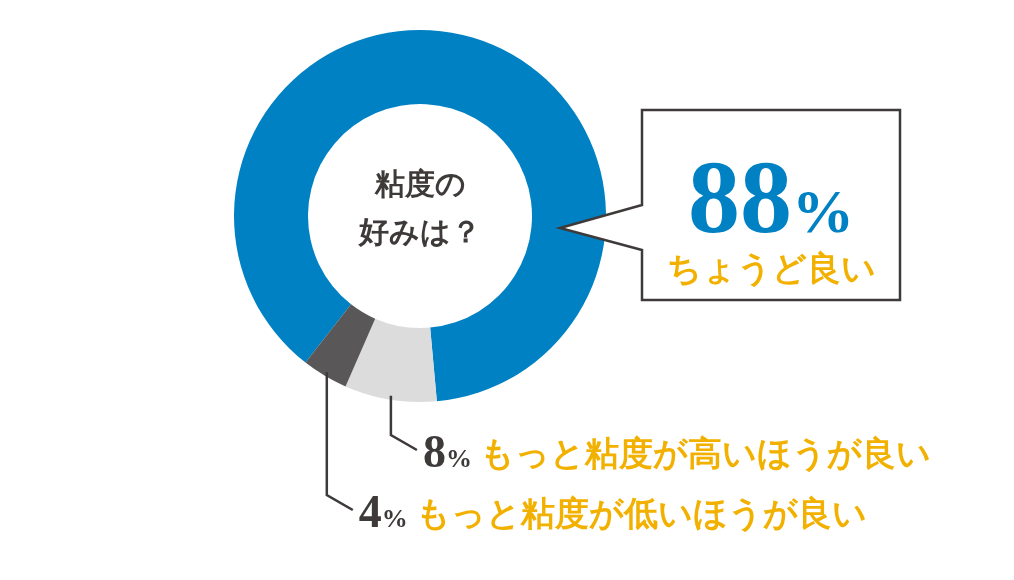 The image size is (1014, 580). What do you see at coordinates (419, 207) in the screenshot?
I see `text: 粘度の好みは？` at bounding box center [419, 207].